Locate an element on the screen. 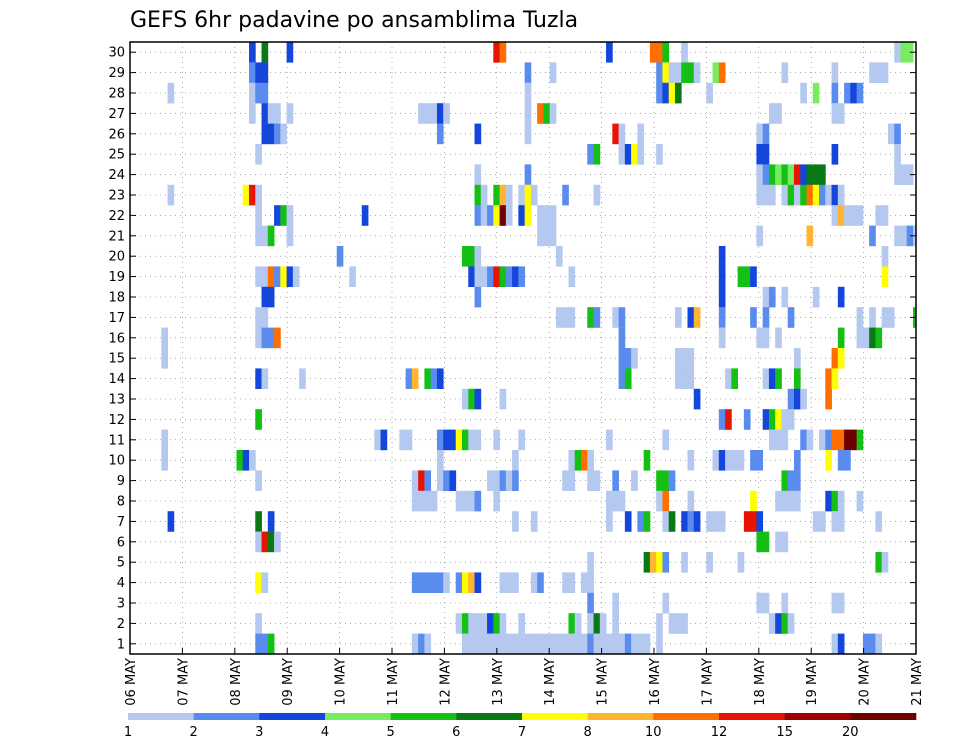  y-tick-label: 6 is located at coordinates (121, 542).